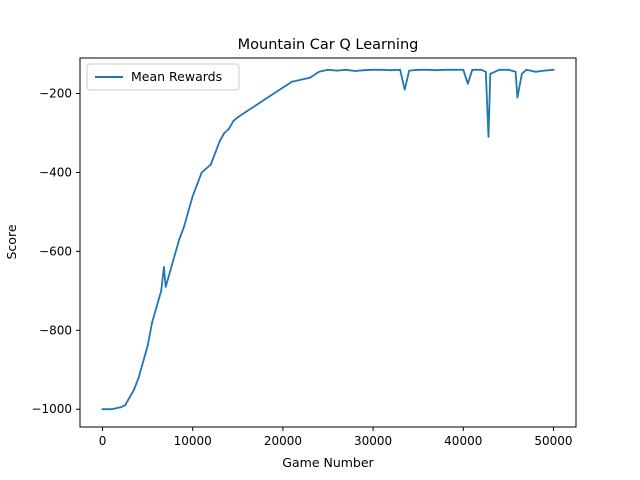 This screenshot has width=640, height=480. I want to click on x-tick-label: 10000, so click(193, 441).